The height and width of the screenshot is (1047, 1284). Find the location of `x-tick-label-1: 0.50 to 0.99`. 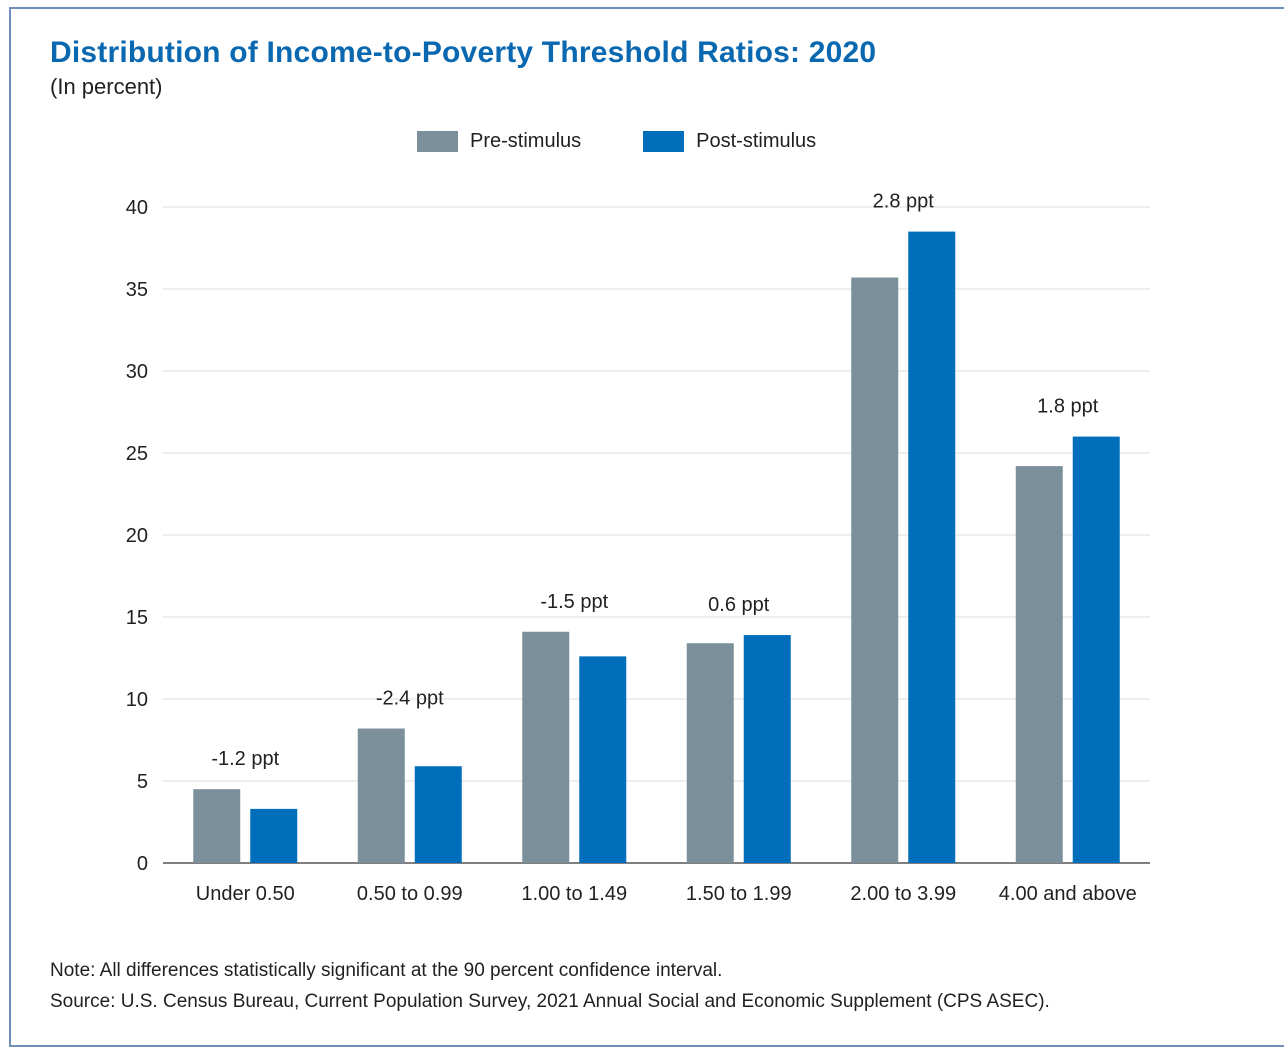

x-tick-label-1: 0.50 to 0.99 is located at coordinates (410, 894).